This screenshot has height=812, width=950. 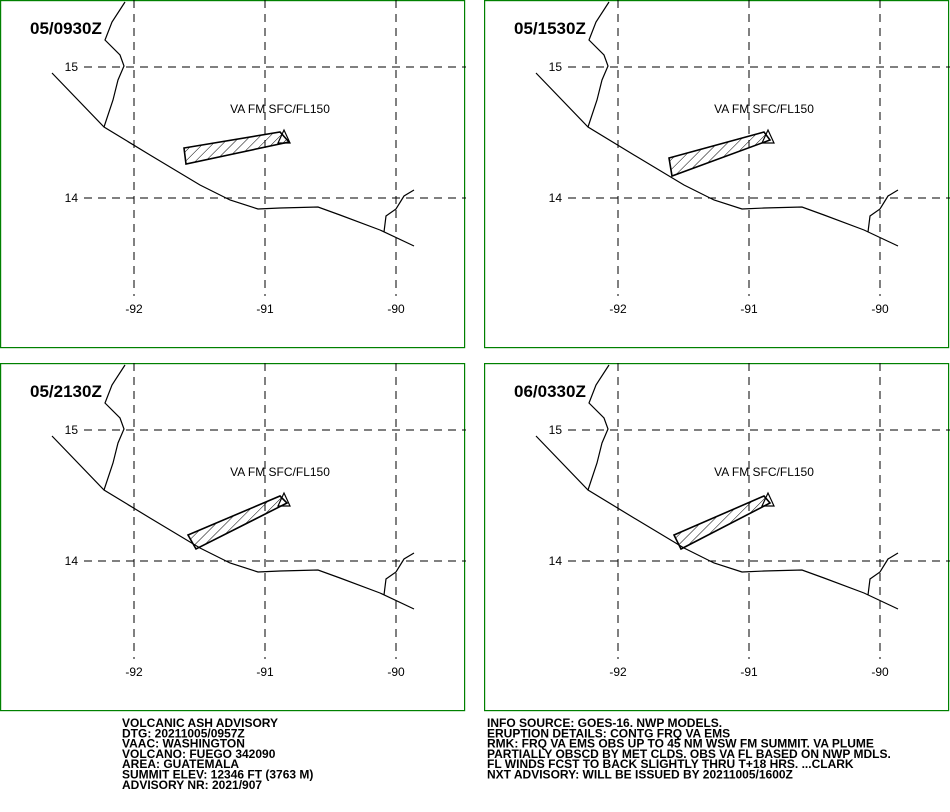 What do you see at coordinates (217, 775) in the screenshot?
I see `advisory-line: SUMMIT ELEV: 12346 FT (3763 M)` at bounding box center [217, 775].